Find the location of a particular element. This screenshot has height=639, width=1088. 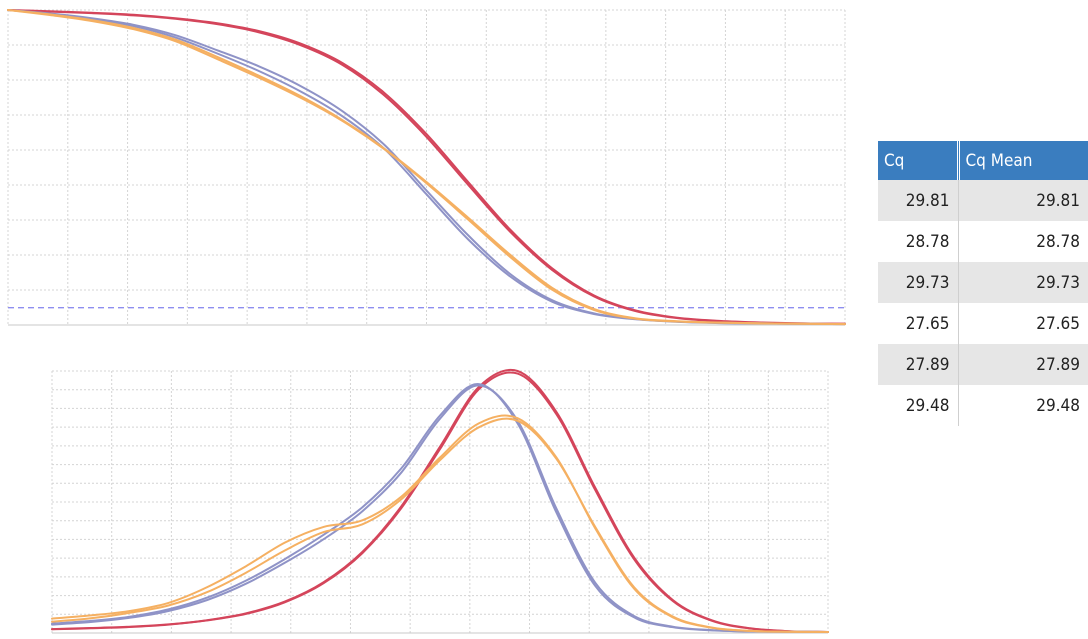

cq-mean-cell: 28.78 is located at coordinates (1058, 241).